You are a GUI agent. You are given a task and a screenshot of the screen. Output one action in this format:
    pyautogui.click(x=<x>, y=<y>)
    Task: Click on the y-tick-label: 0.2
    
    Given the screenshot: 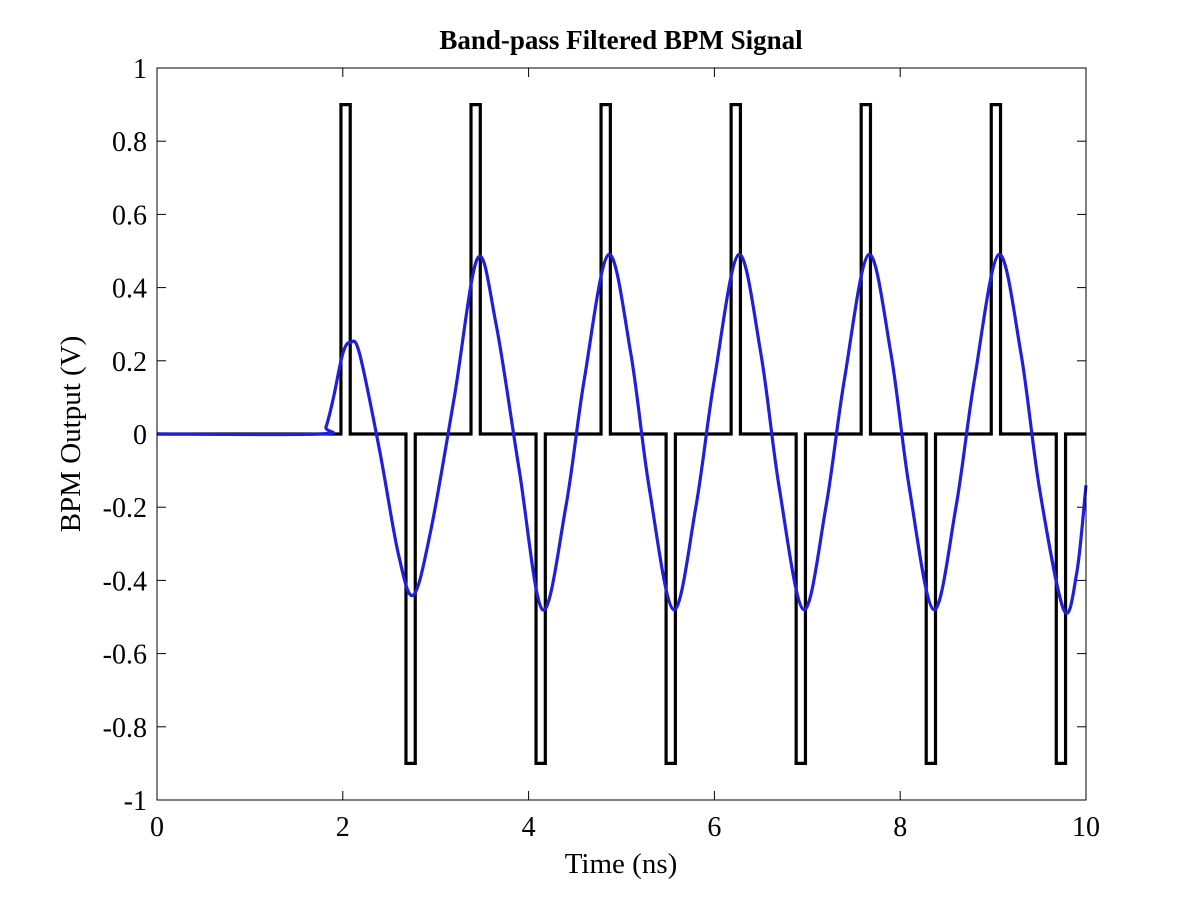 What is the action you would take?
    pyautogui.click(x=129, y=362)
    